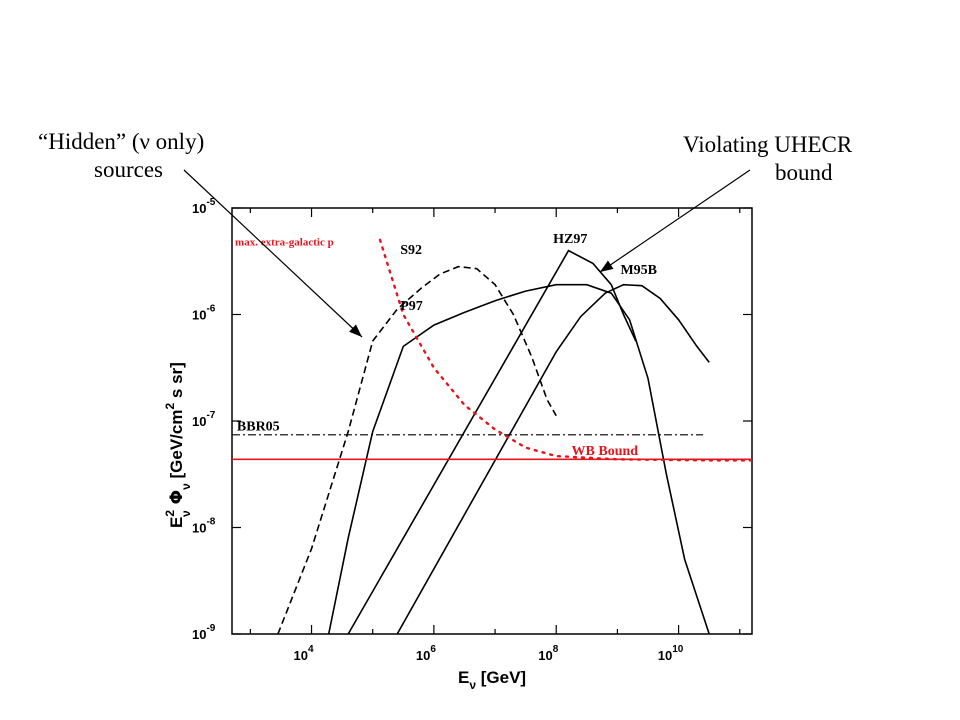 This screenshot has width=960, height=720. I want to click on y-tick-label: 10⁻⁵, so click(204, 206).